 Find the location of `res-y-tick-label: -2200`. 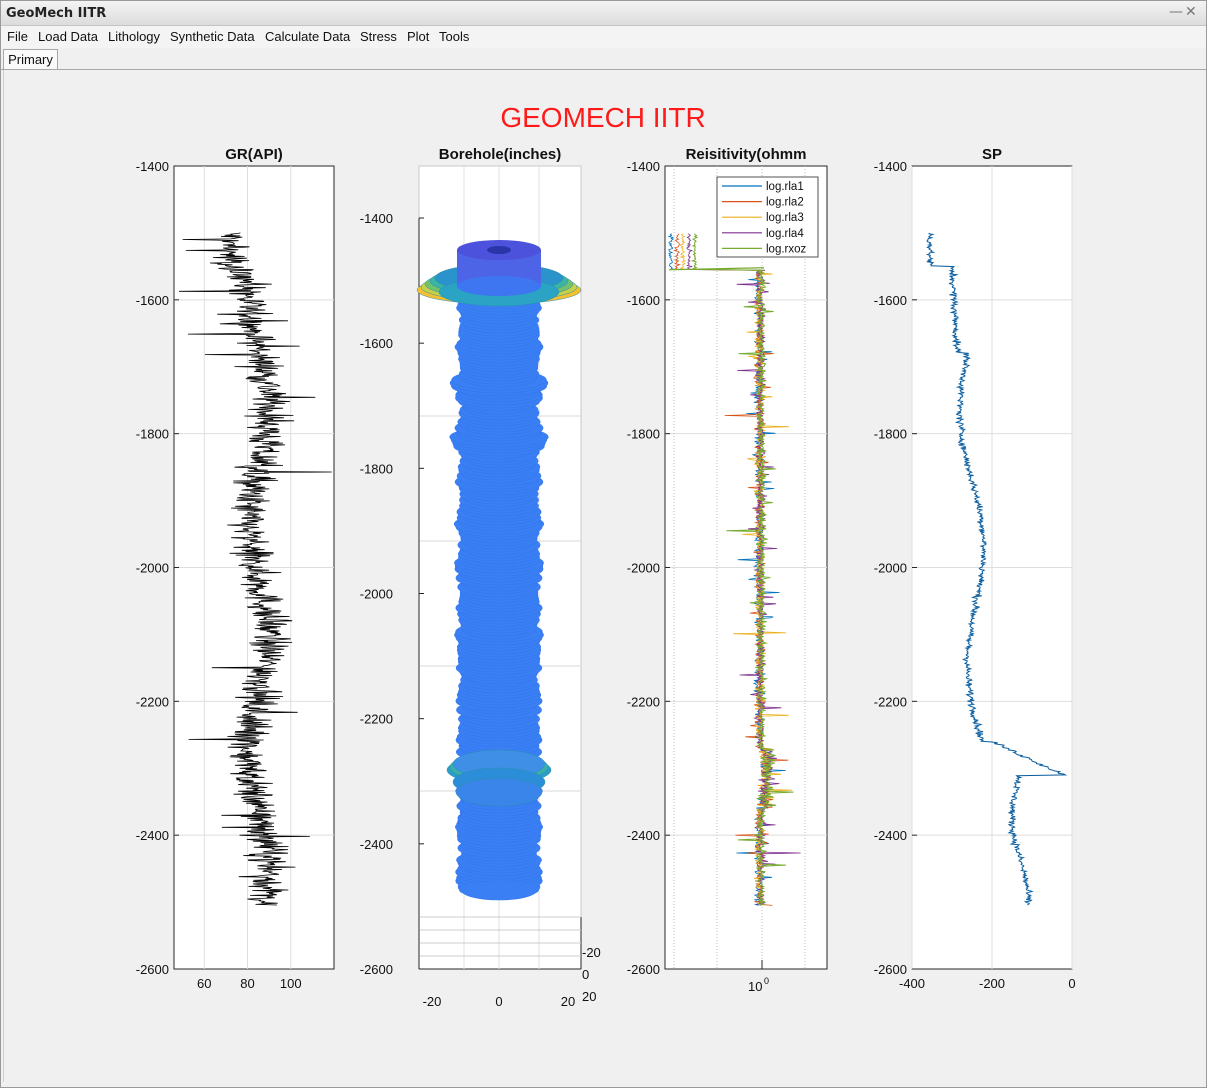

res-y-tick-label: -2200 is located at coordinates (643, 701).